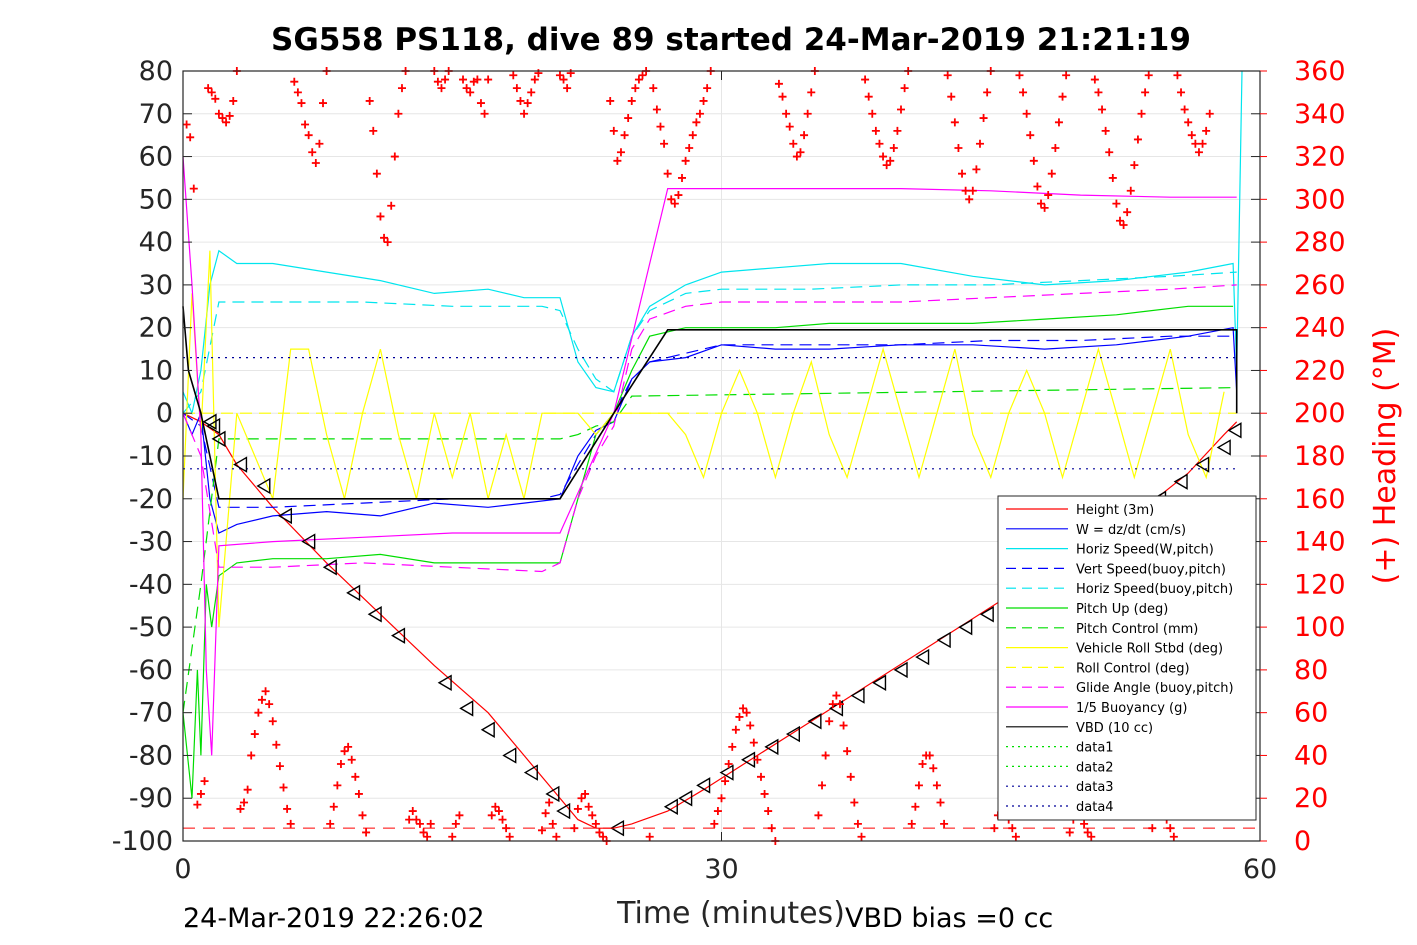  What do you see at coordinates (151, 798) in the screenshot?
I see `y-tick-label: -90` at bounding box center [151, 798].